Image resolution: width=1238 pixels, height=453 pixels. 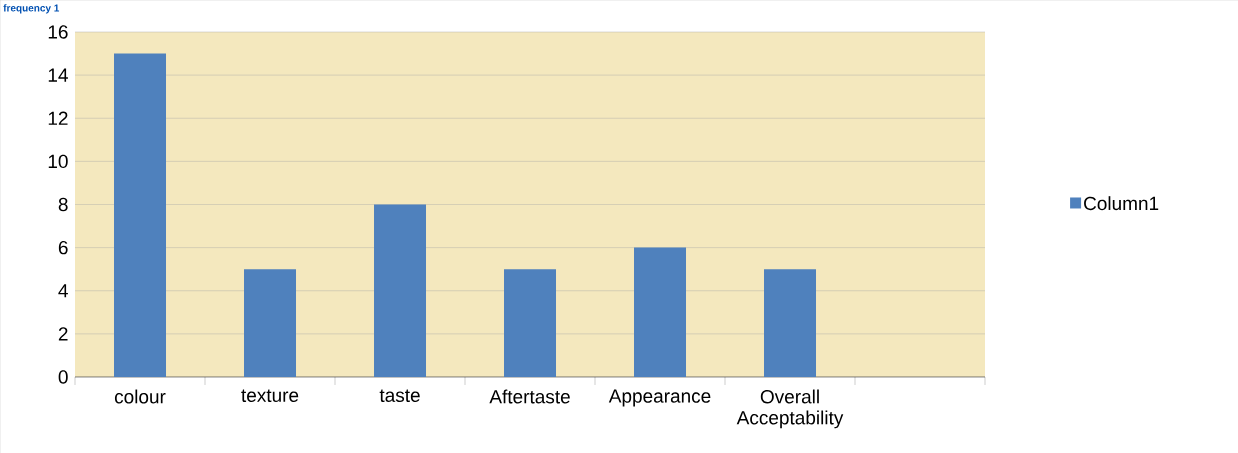 What do you see at coordinates (790, 409) in the screenshot?
I see `x-tick-label: Overall Acceptability` at bounding box center [790, 409].